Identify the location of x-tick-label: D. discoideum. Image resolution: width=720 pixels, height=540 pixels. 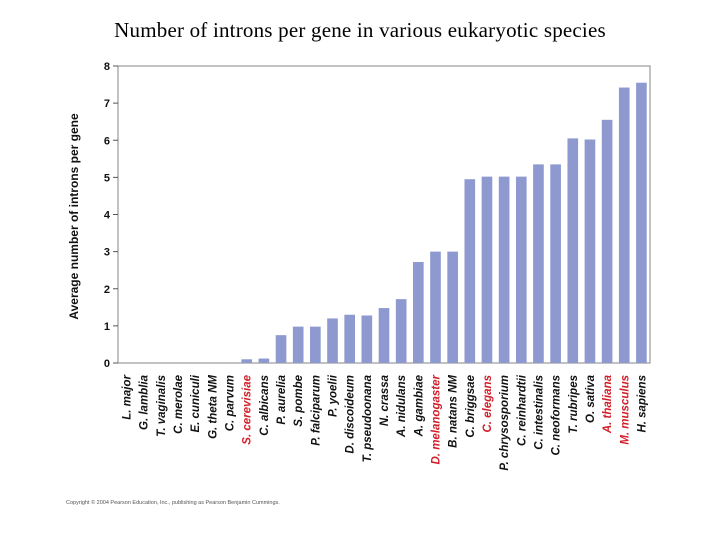
(351, 414).